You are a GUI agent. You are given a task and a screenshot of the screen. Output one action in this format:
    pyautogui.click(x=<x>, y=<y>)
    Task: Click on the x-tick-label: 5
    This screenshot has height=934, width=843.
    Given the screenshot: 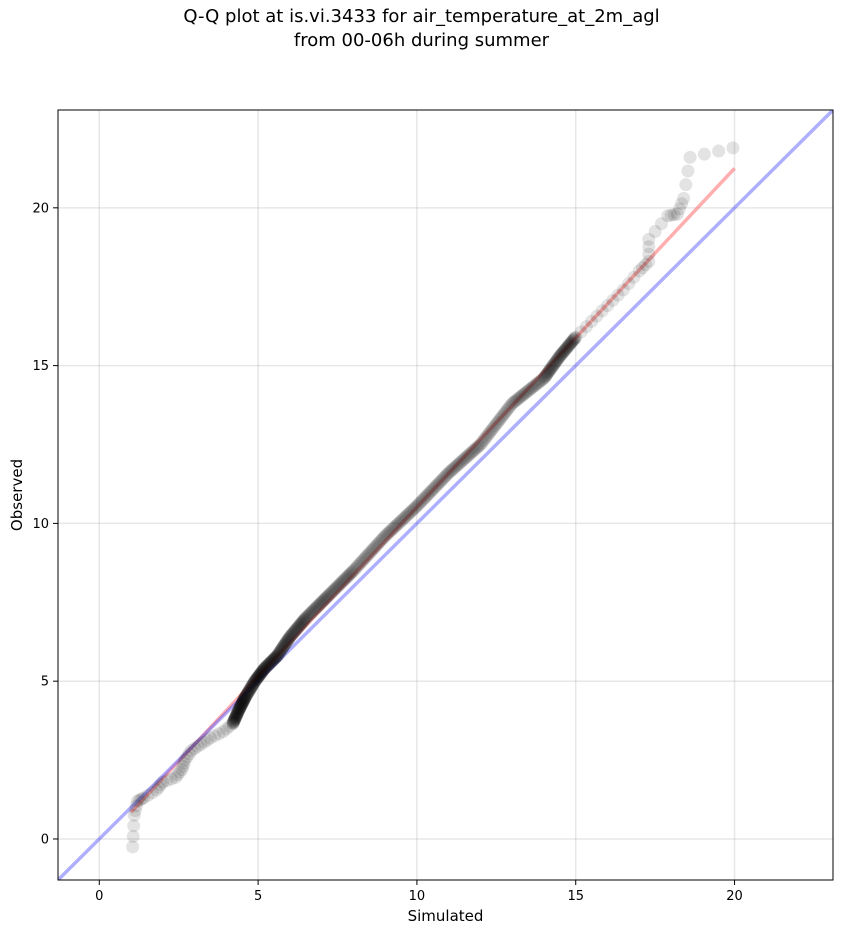 What is the action you would take?
    pyautogui.click(x=258, y=896)
    